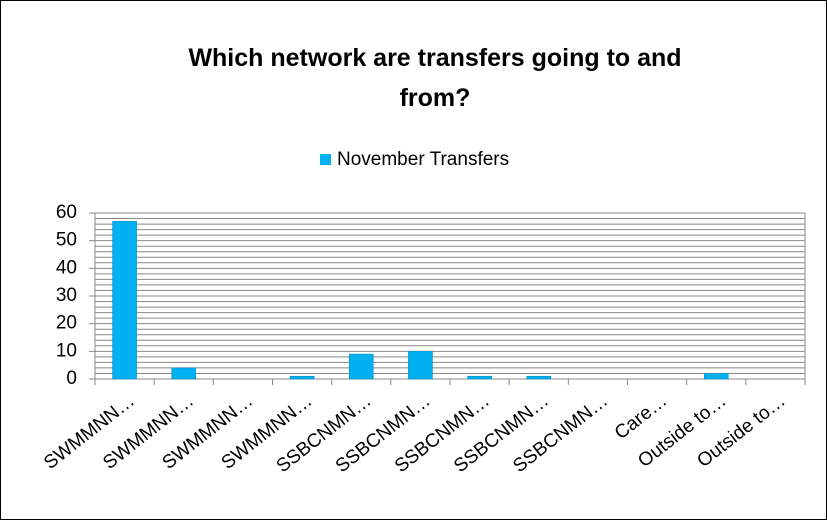 This screenshot has height=520, width=827. I want to click on y-tick-label: 20, so click(66, 323).